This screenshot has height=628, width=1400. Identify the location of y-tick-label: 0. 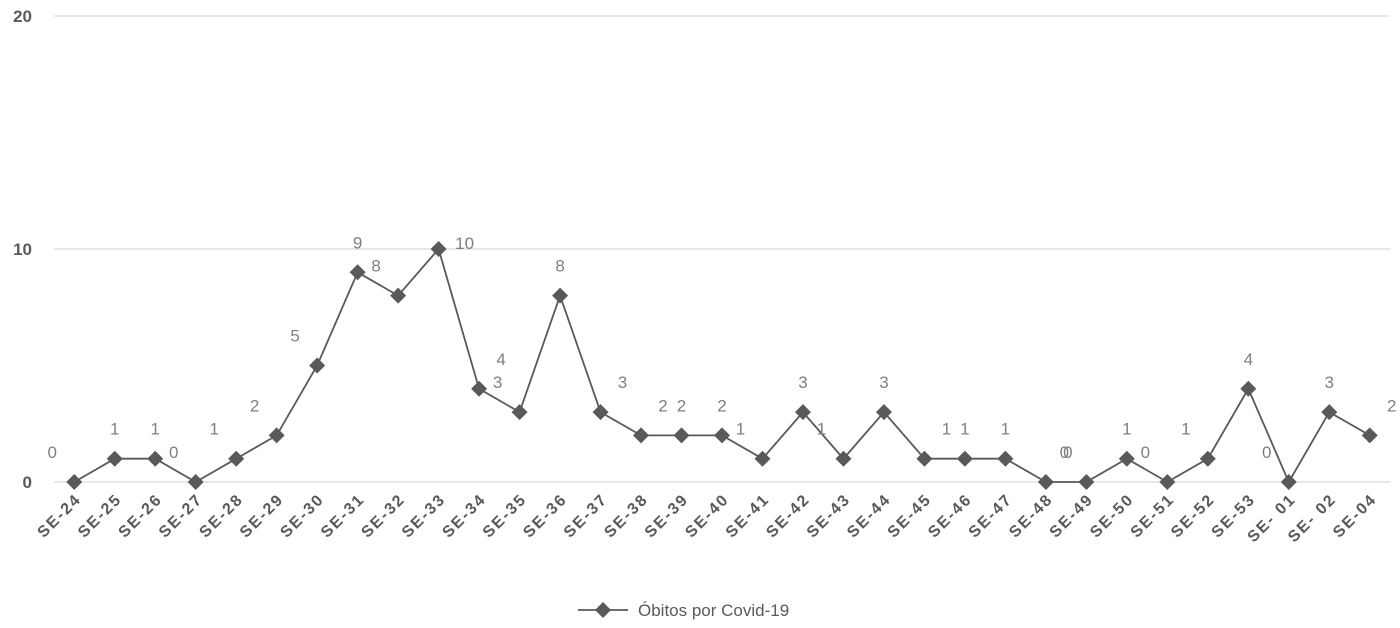
(27, 482).